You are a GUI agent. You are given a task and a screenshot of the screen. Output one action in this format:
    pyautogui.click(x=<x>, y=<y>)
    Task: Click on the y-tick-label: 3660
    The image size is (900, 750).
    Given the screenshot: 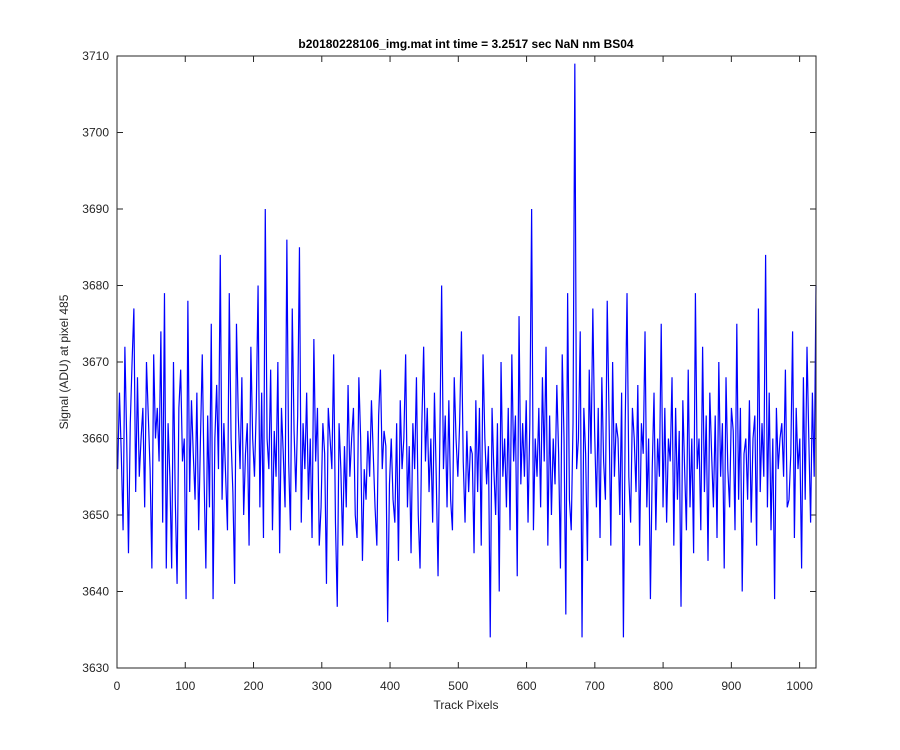 What is the action you would take?
    pyautogui.click(x=95, y=439)
    